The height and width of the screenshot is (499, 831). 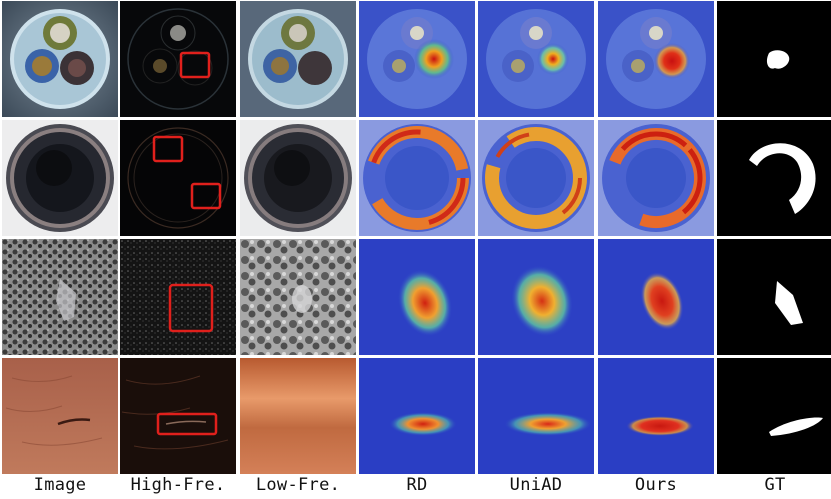 What do you see at coordinates (417, 59) in the screenshot?
I see `row1-rd` at bounding box center [417, 59].